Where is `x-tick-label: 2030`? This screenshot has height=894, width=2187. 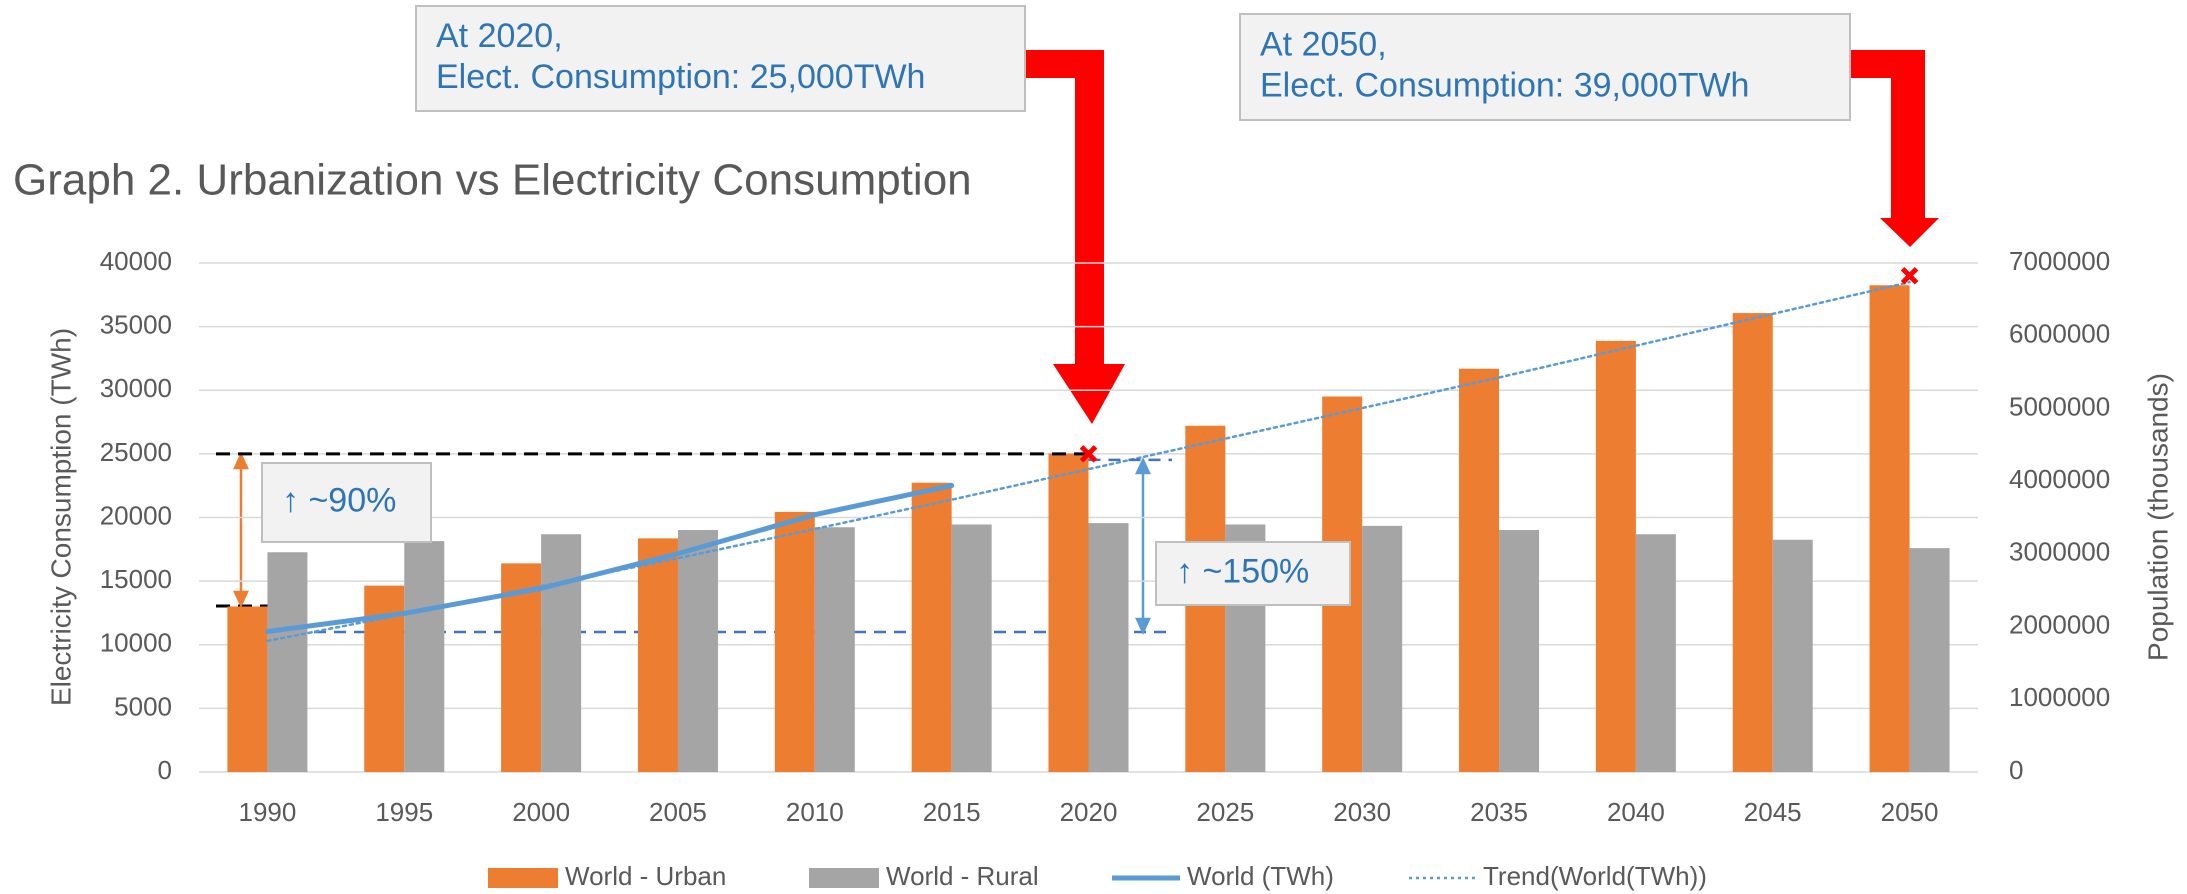
x-tick-label: 2030 is located at coordinates (1362, 812).